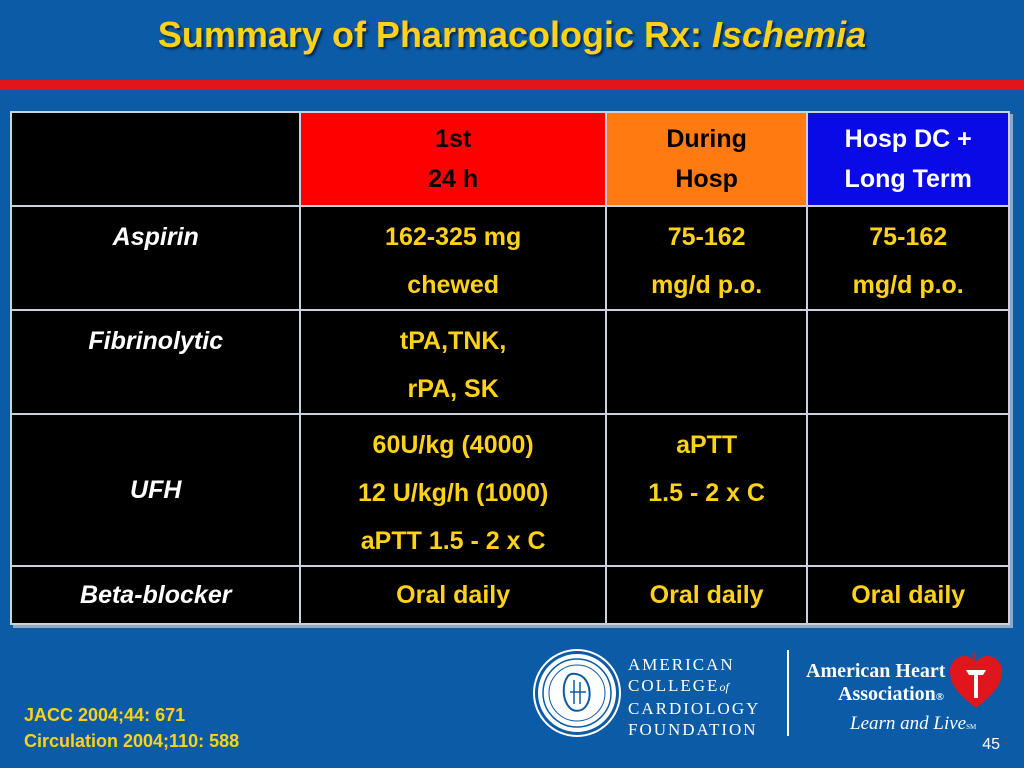 This screenshot has height=768, width=1024. What do you see at coordinates (155, 159) in the screenshot?
I see `header-cell-empty` at bounding box center [155, 159].